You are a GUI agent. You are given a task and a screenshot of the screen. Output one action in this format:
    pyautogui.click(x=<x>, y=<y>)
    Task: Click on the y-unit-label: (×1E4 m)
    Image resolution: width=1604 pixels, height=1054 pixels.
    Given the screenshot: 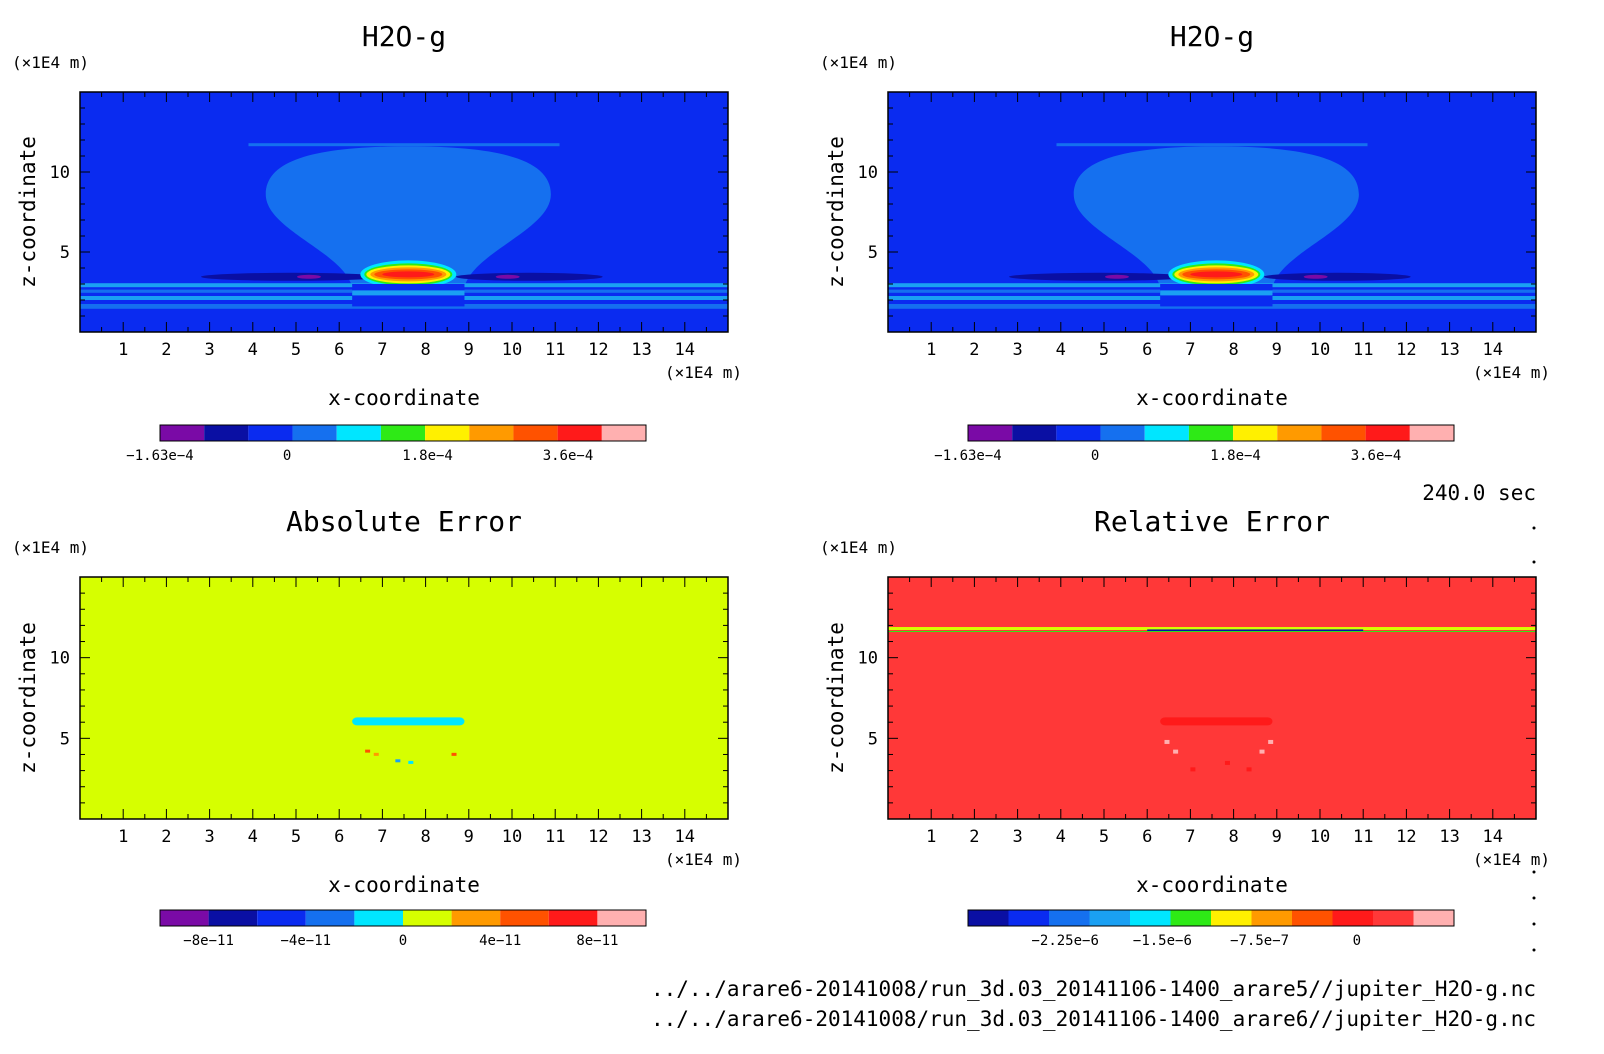 What is the action you would take?
    pyautogui.click(x=50, y=547)
    